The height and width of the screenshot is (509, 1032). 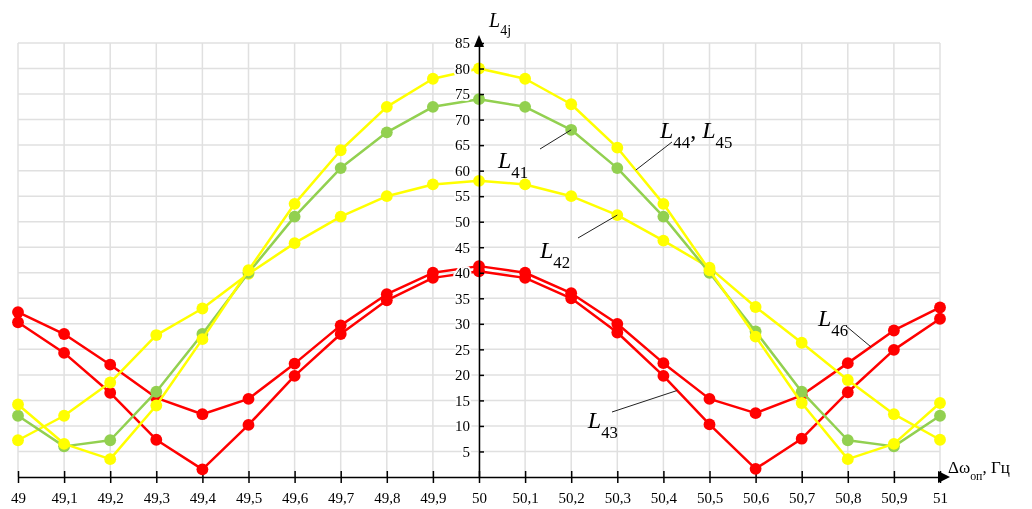 What do you see at coordinates (433, 497) in the screenshot?
I see `x-tick-label: 49,9` at bounding box center [433, 497].